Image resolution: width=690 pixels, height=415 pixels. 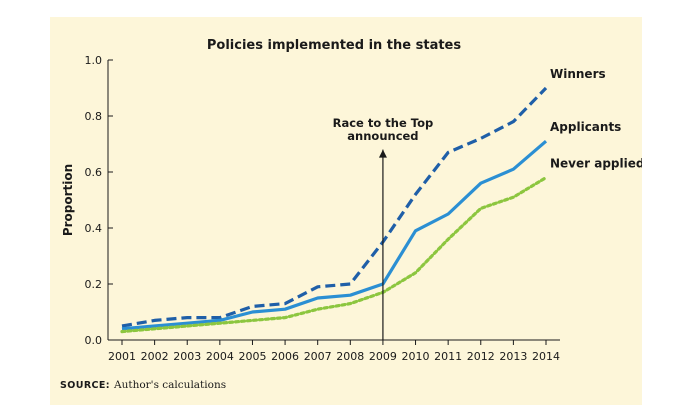 What do you see at coordinates (334, 45) in the screenshot?
I see `chart-title: Policies implemented in the states` at bounding box center [334, 45].